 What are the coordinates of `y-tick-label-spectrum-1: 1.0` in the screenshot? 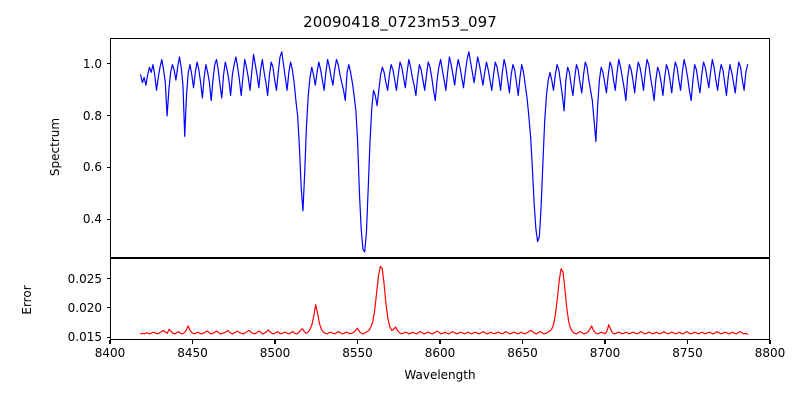 It's located at (92, 63).